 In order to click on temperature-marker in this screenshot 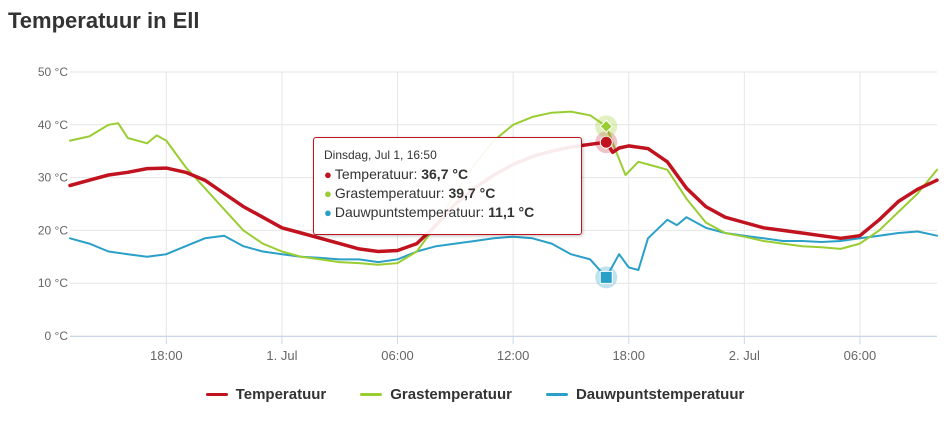, I will do `click(606, 142)`.